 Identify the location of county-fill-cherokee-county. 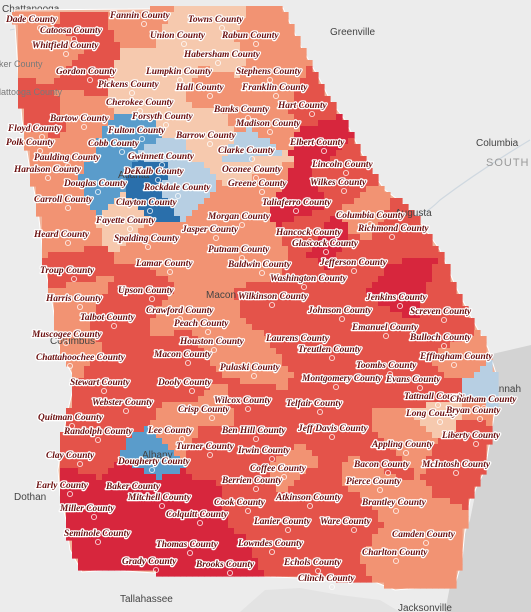
(159, 87).